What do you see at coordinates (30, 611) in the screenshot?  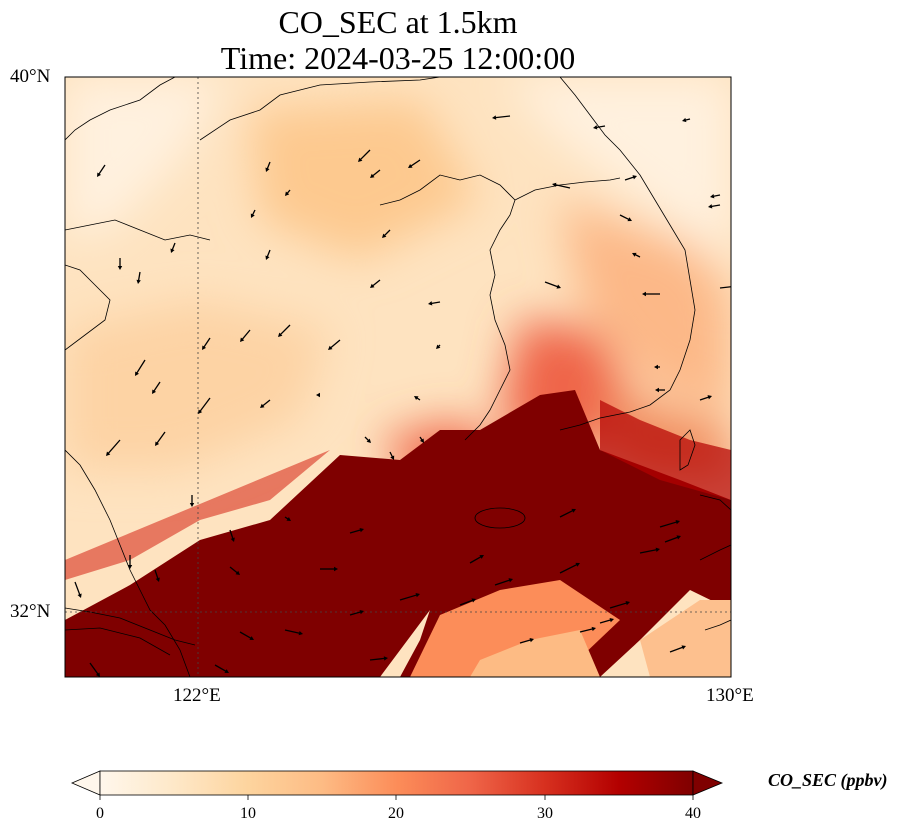 I see `lat-tick-32n: 32°N` at bounding box center [30, 611].